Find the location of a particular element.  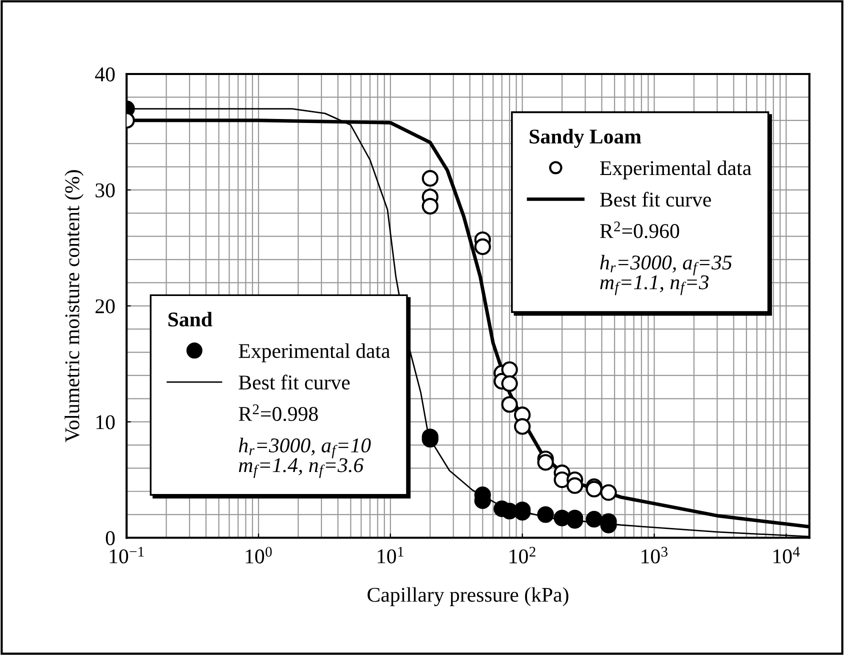

annotation: R$^{2}$=0.960 is located at coordinates (640, 230).